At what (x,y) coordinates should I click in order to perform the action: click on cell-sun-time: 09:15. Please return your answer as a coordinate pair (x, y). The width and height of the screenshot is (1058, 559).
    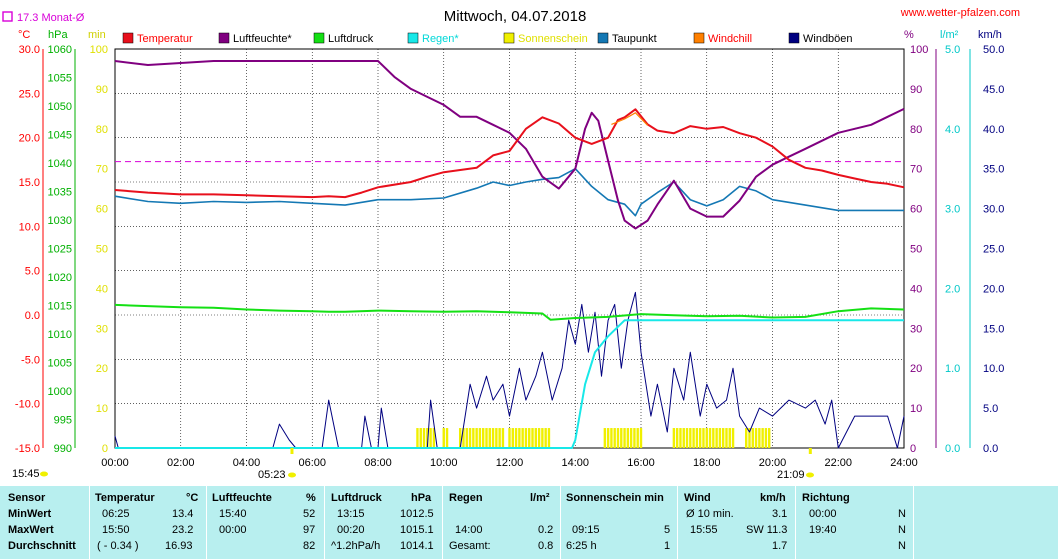
    Looking at the image, I should click on (586, 530).